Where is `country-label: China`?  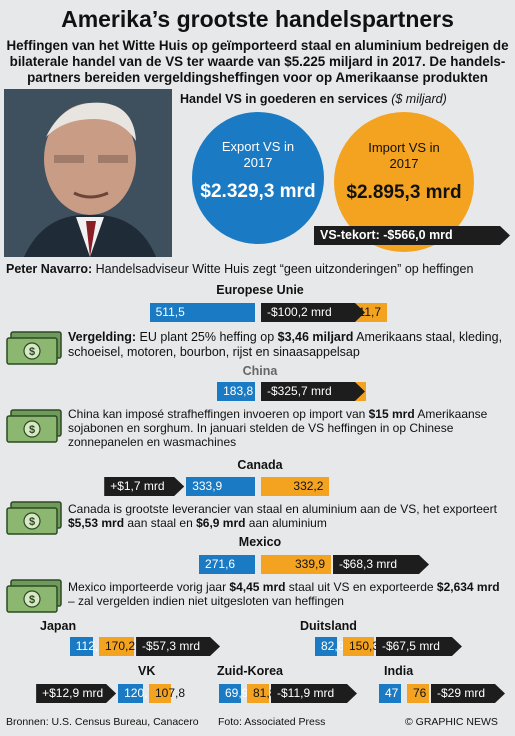
country-label: China is located at coordinates (260, 371).